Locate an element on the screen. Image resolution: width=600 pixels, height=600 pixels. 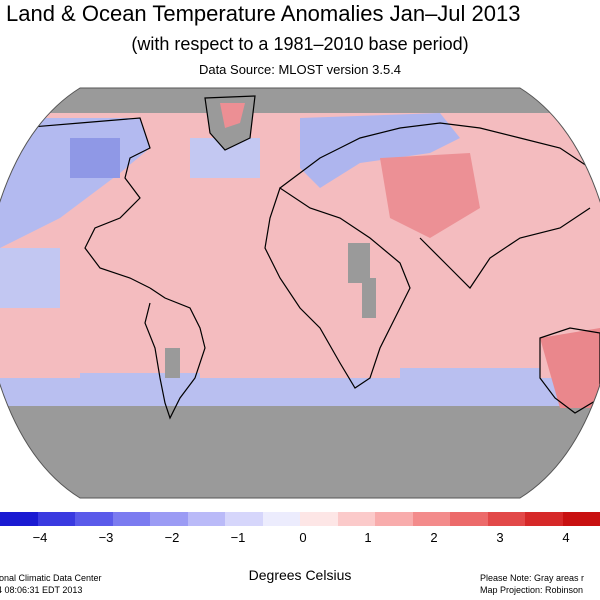
footer-note-line: Map Projection: Robinson is located at coordinates (532, 590).